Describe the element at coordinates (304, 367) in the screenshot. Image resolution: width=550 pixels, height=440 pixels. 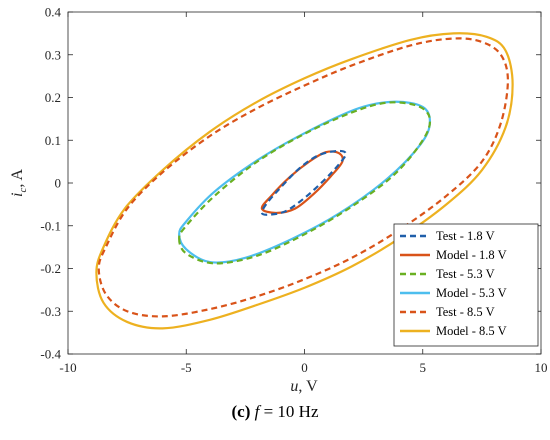
I see `x-tick-label: 0` at that location.